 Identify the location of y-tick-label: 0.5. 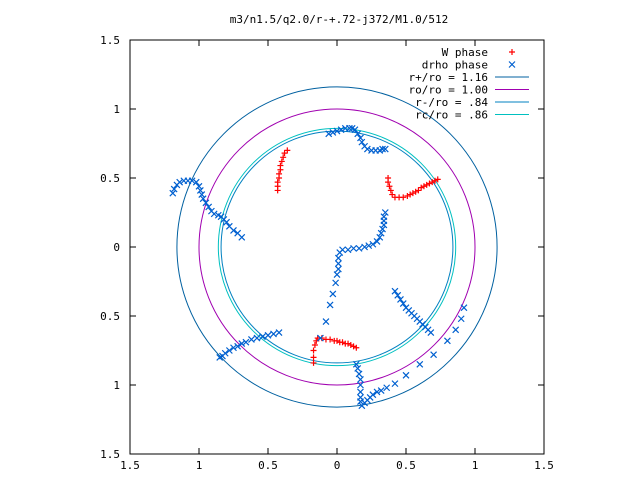
(110, 178).